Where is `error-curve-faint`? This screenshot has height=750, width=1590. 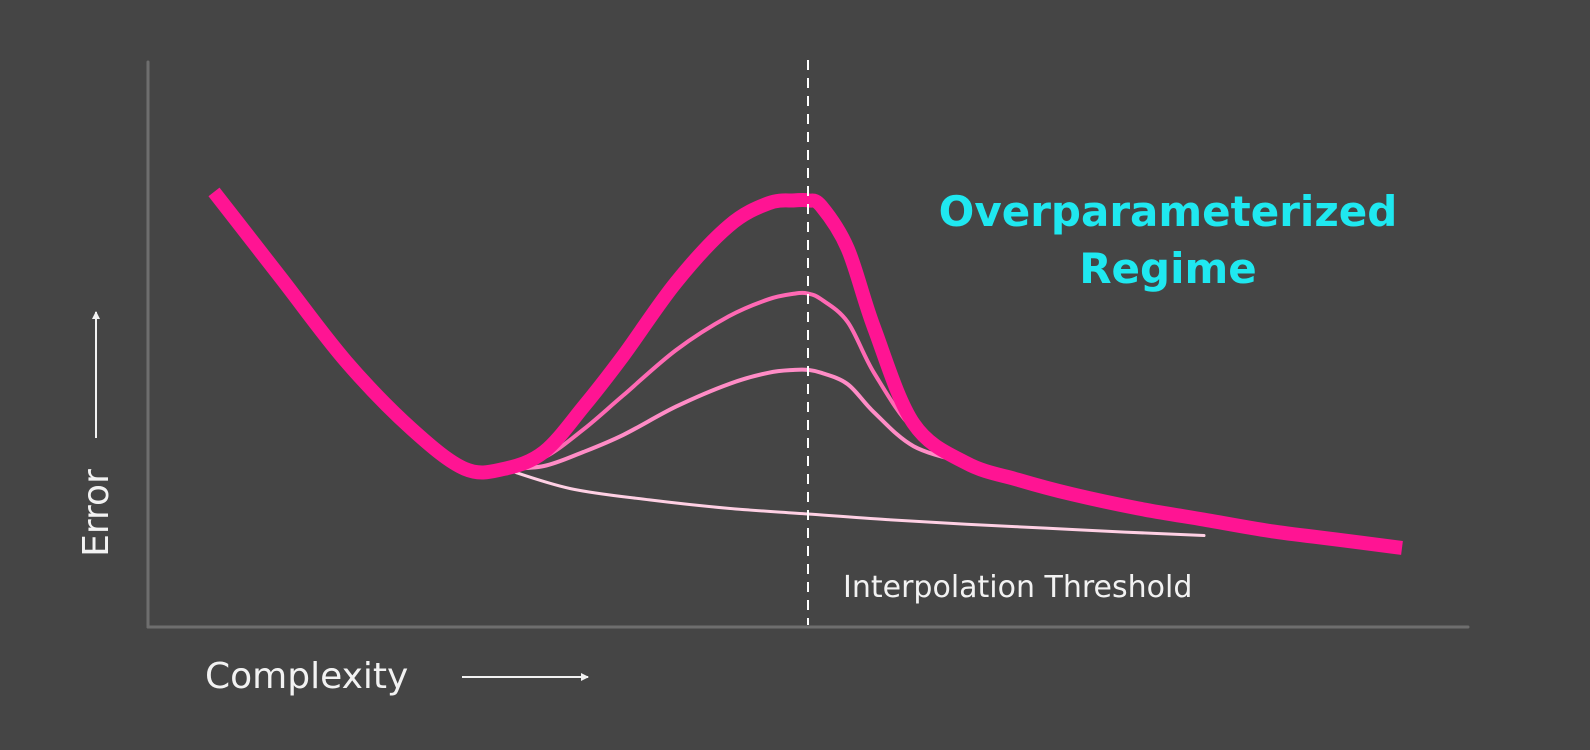
error-curve-faint is located at coordinates (854, 502).